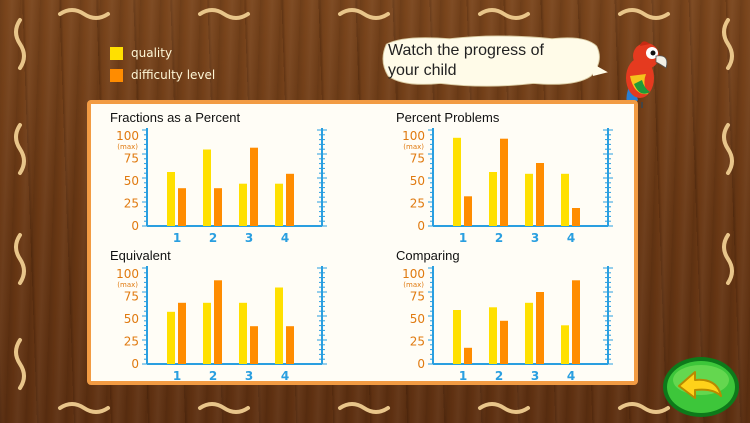 The width and height of the screenshot is (750, 423). What do you see at coordinates (421, 364) in the screenshot?
I see `chart-4-y-tick-label: 0` at bounding box center [421, 364].